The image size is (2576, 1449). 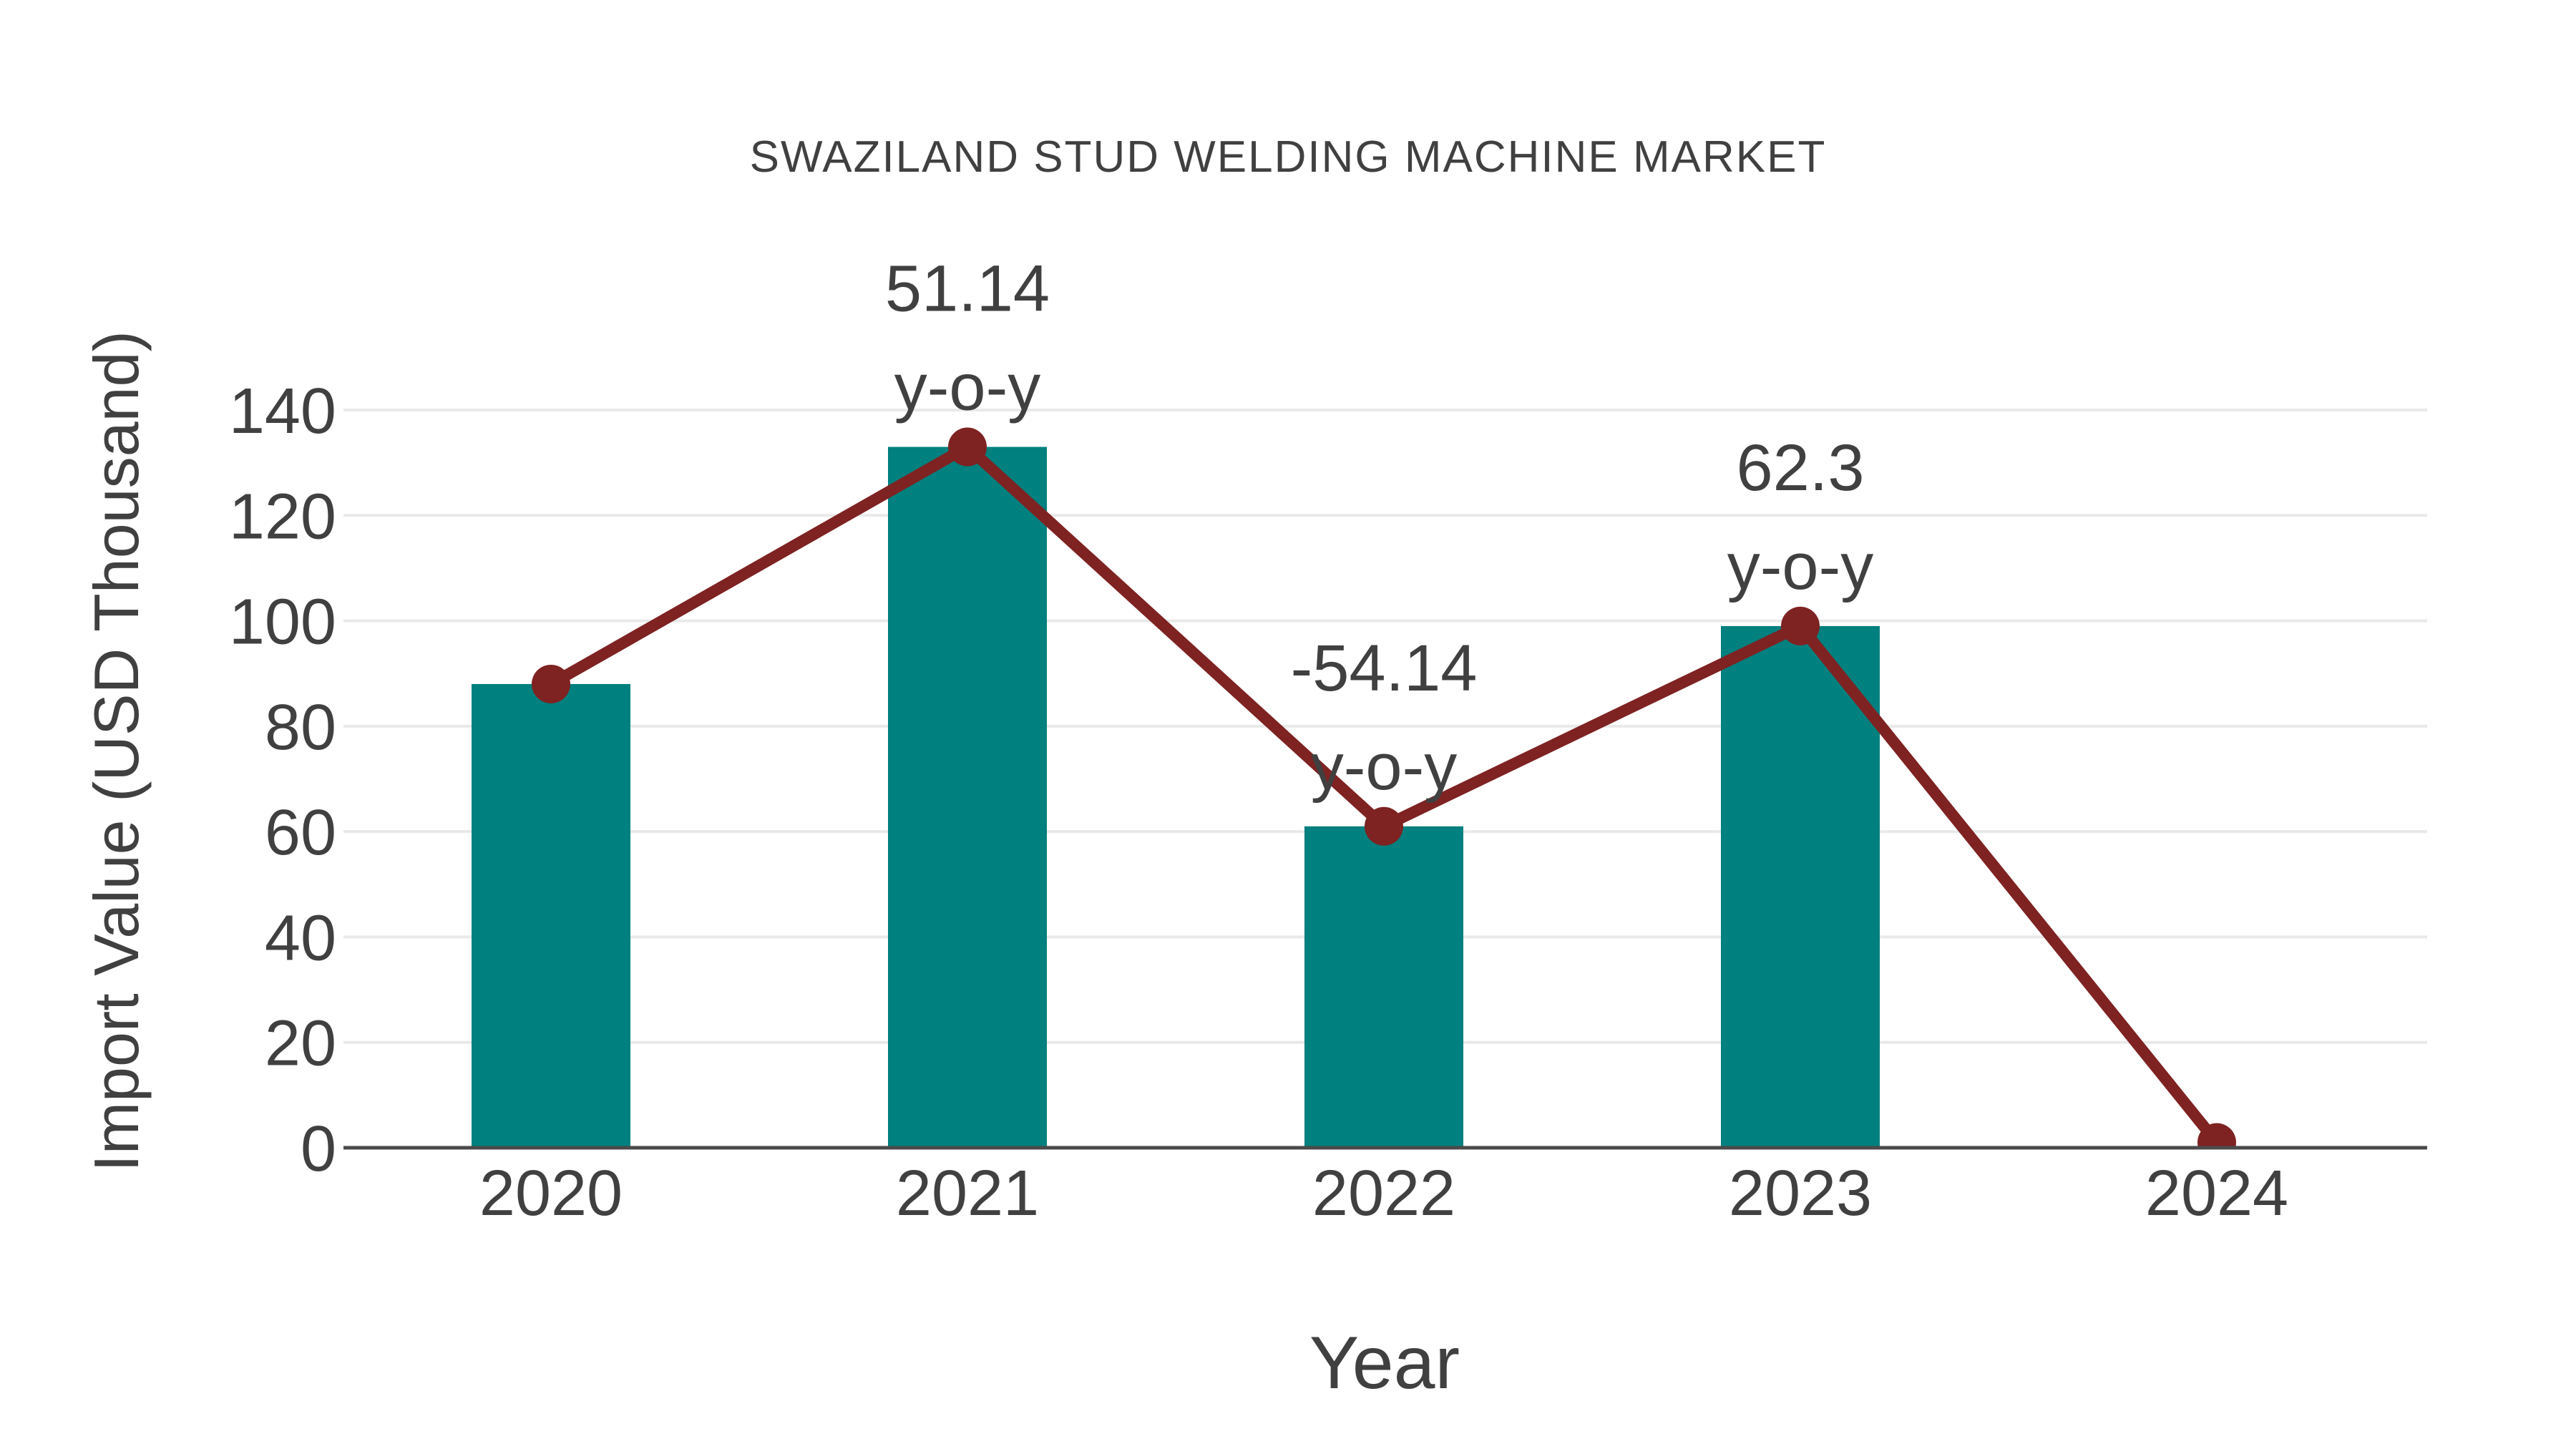 I want to click on bar-2022, so click(x=1383, y=987).